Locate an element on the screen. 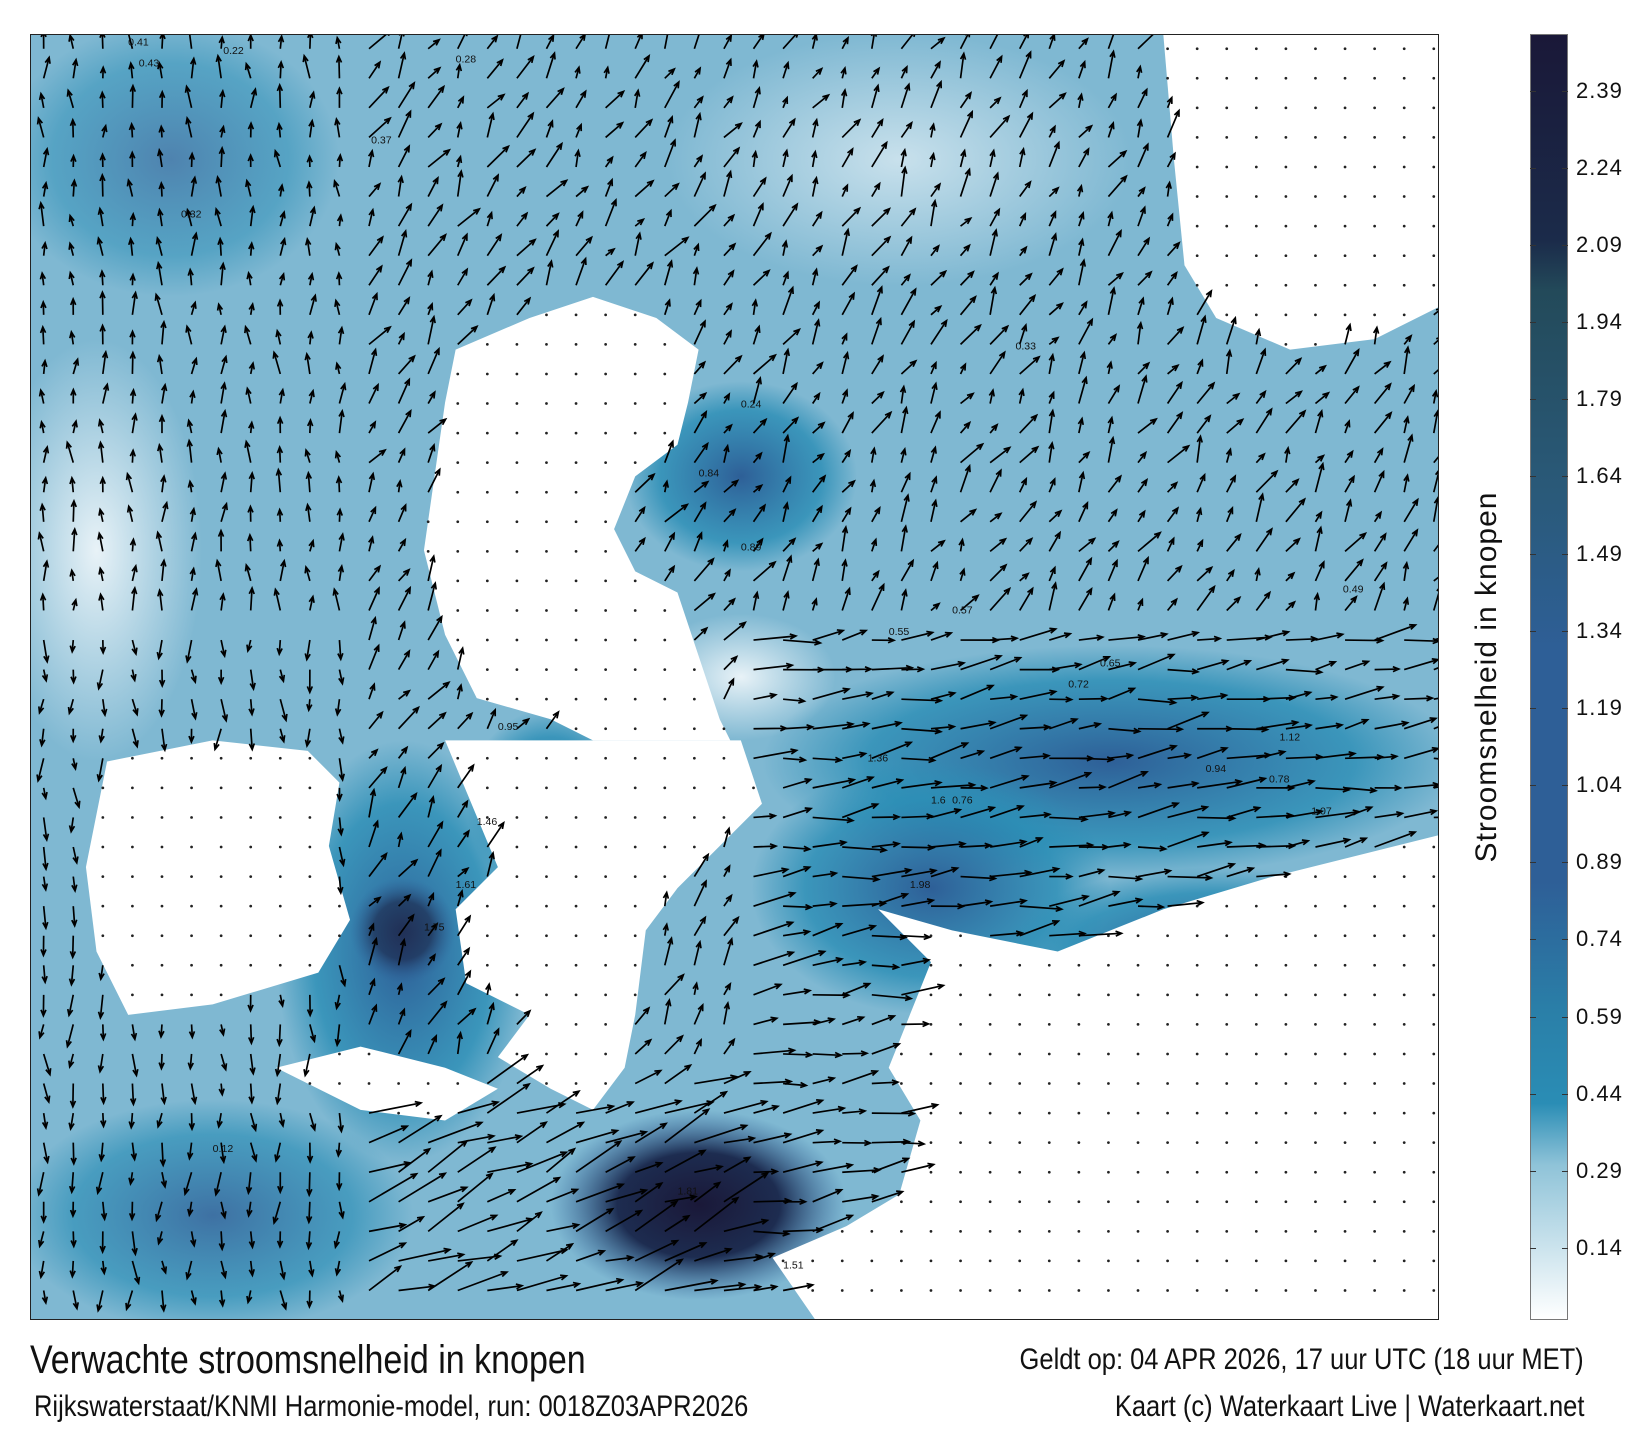 This screenshot has height=1450, width=1650. colorbar-tick is located at coordinates (1565, 554).